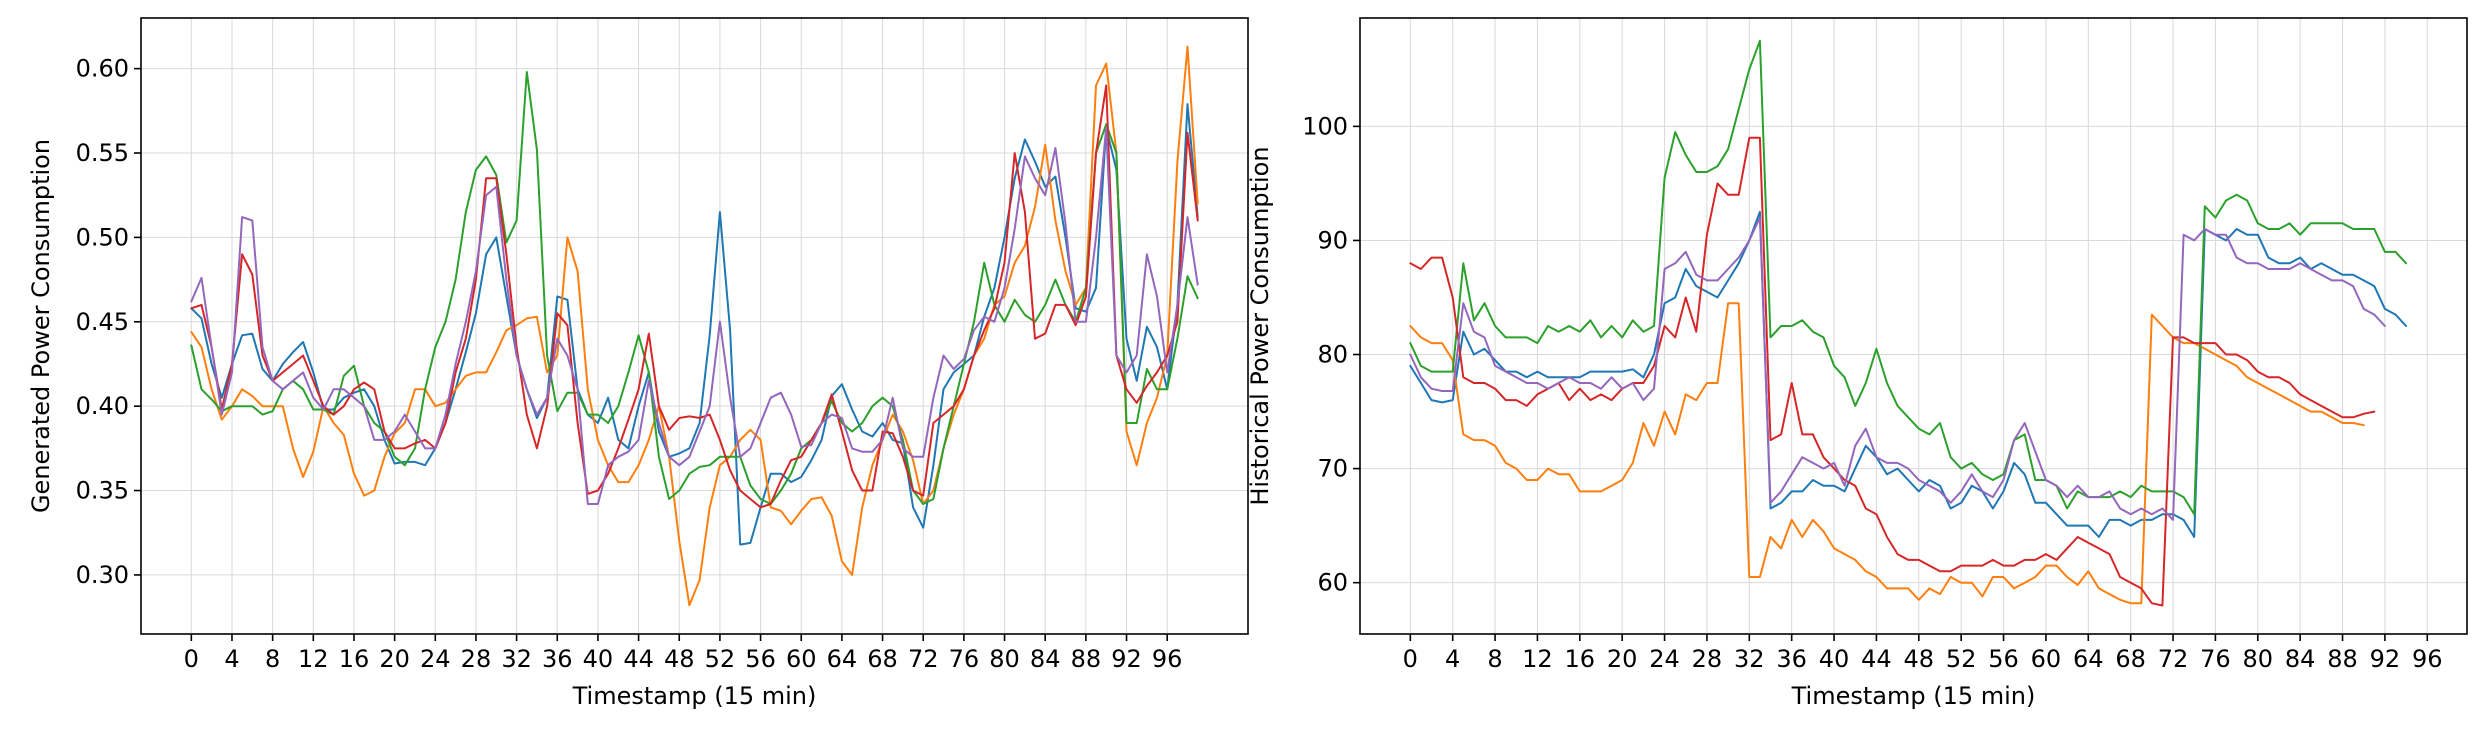 The image size is (2485, 742). Describe the element at coordinates (102, 575) in the screenshot. I see `y-tick-label: 0.30` at that location.